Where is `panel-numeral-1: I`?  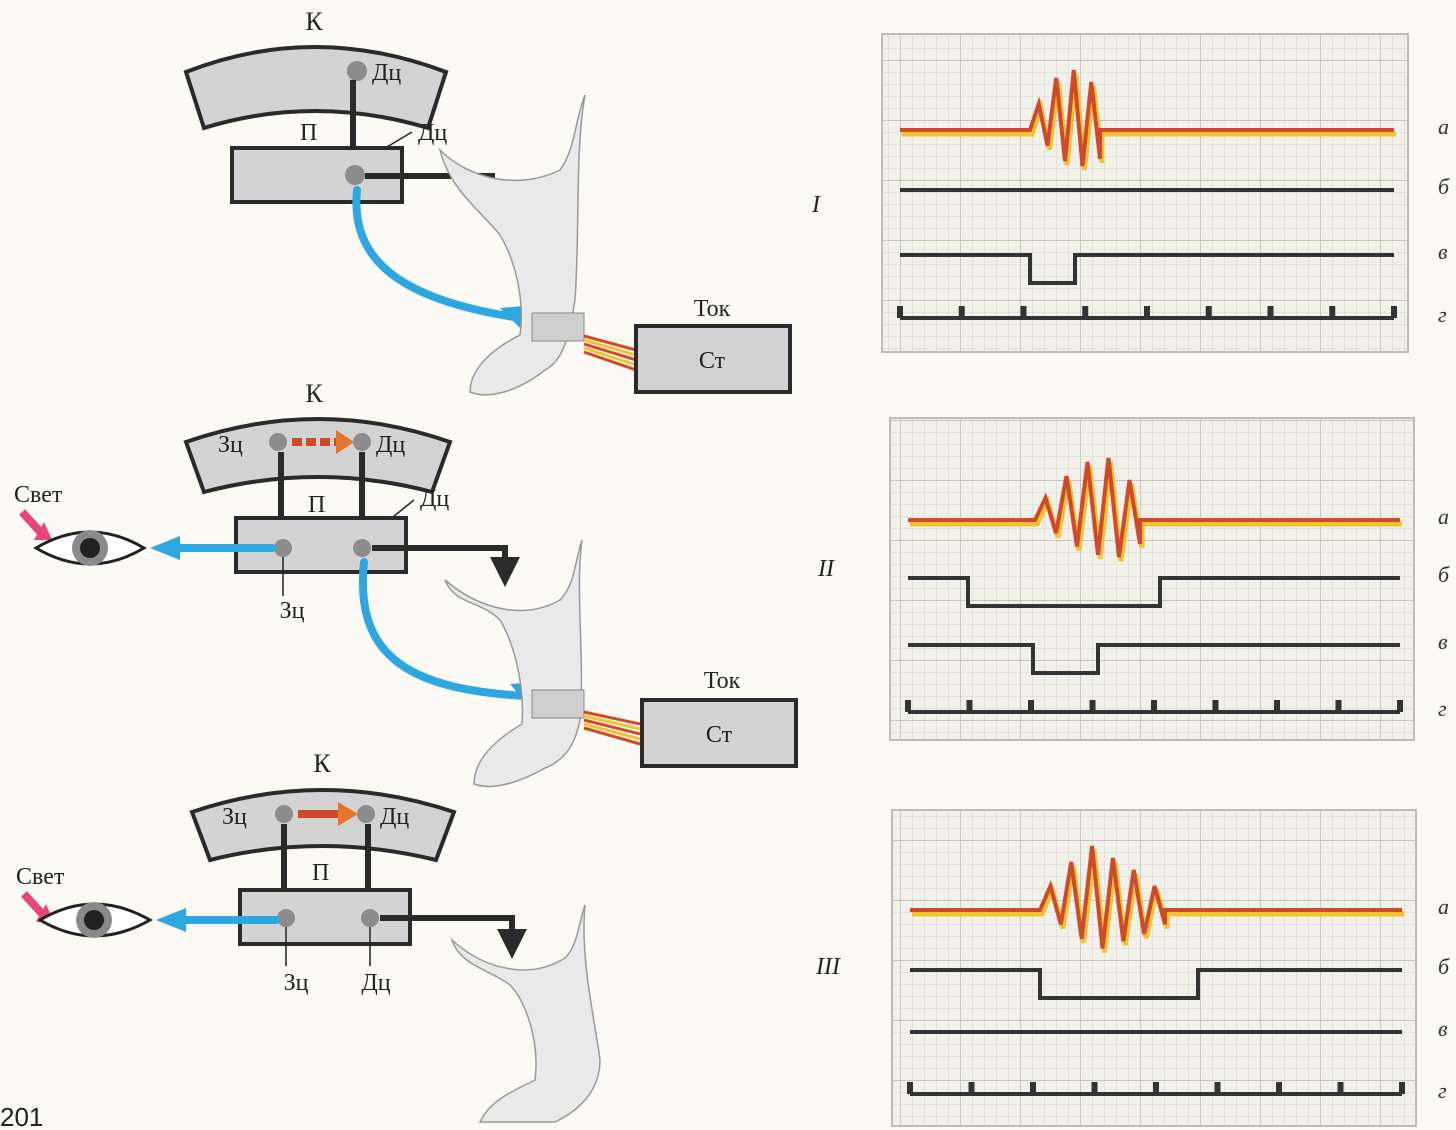 panel-numeral-1: I is located at coordinates (816, 205).